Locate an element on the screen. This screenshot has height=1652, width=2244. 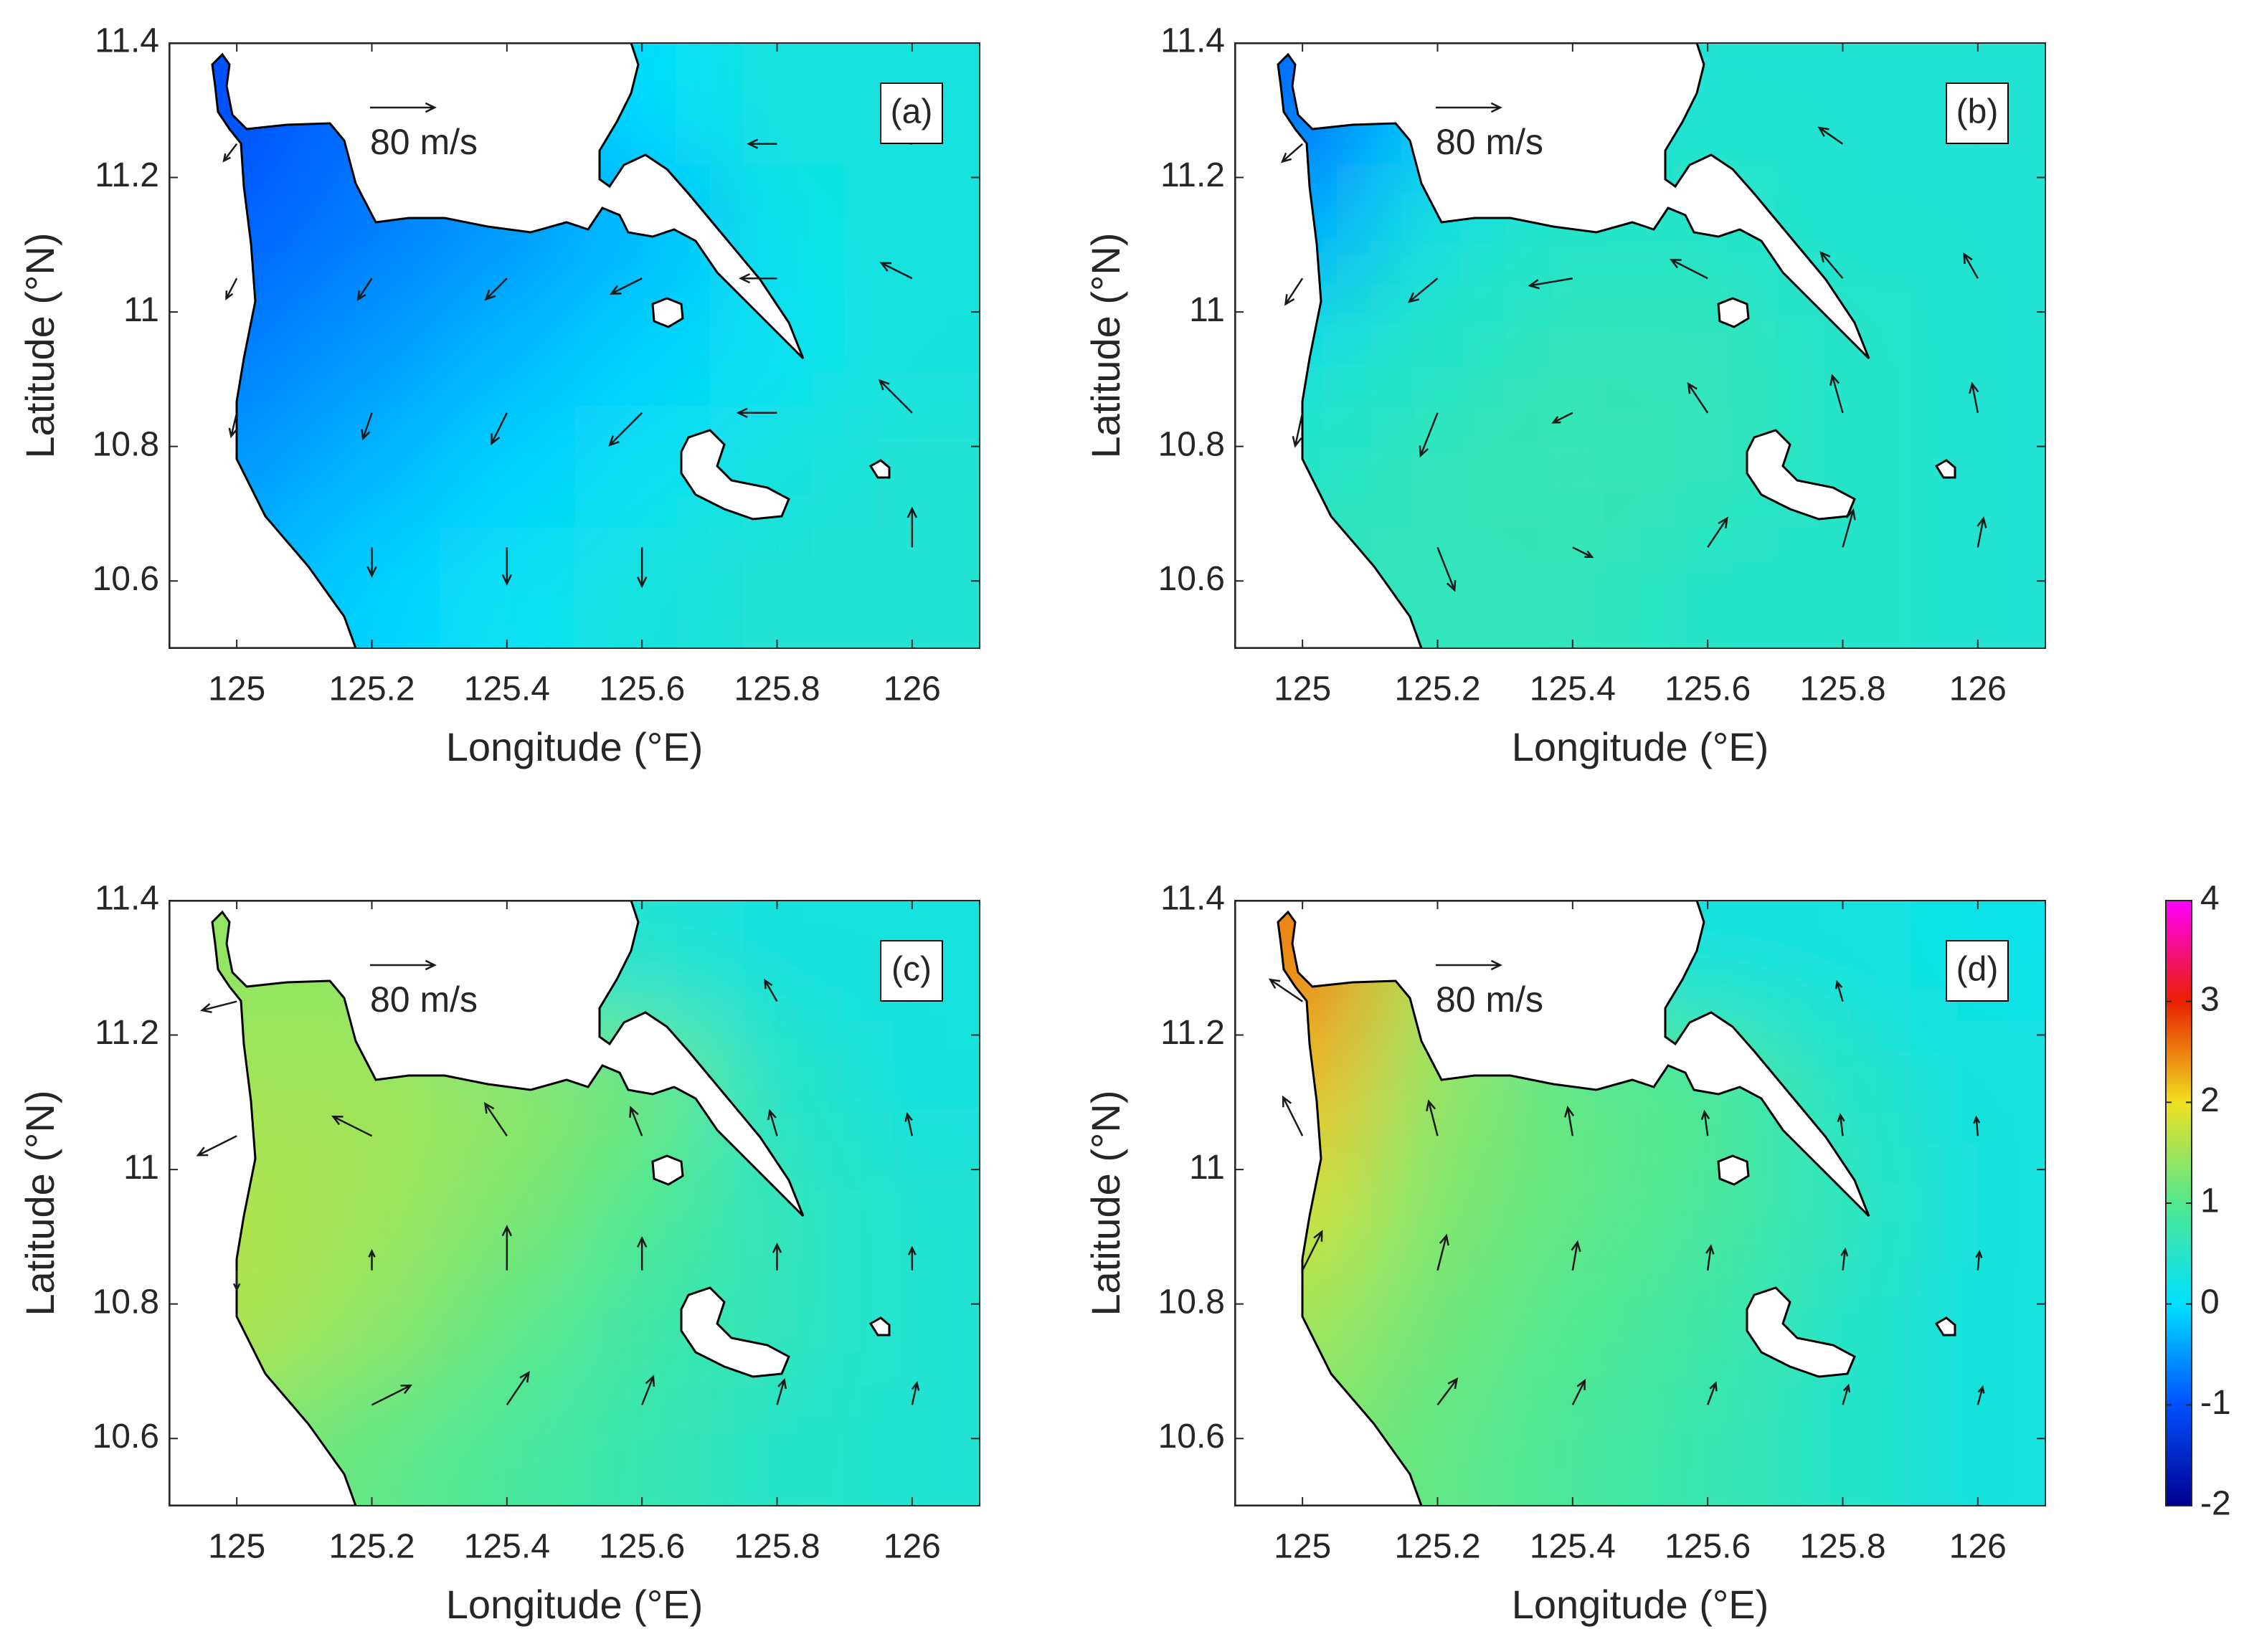
y-tick-label: 11 is located at coordinates (141, 310).